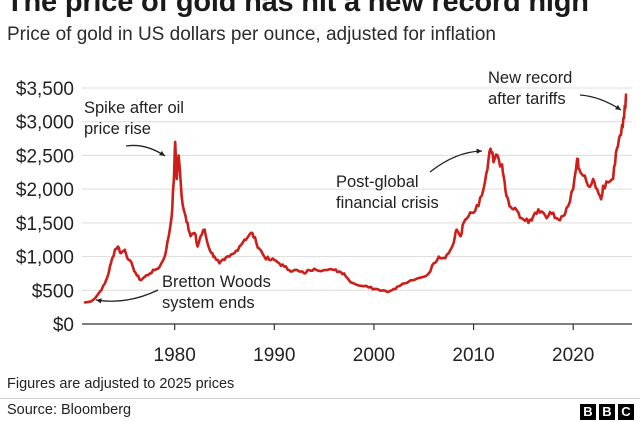 Image resolution: width=640 pixels, height=422 pixels. I want to click on bbc-logo-letter: C, so click(626, 412).